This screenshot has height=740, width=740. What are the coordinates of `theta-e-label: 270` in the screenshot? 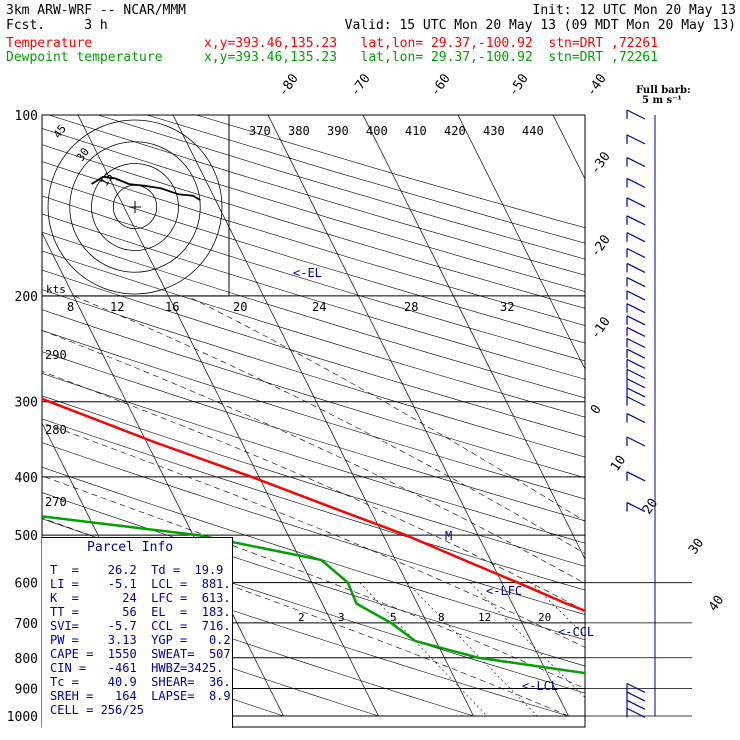 It's located at (56, 502).